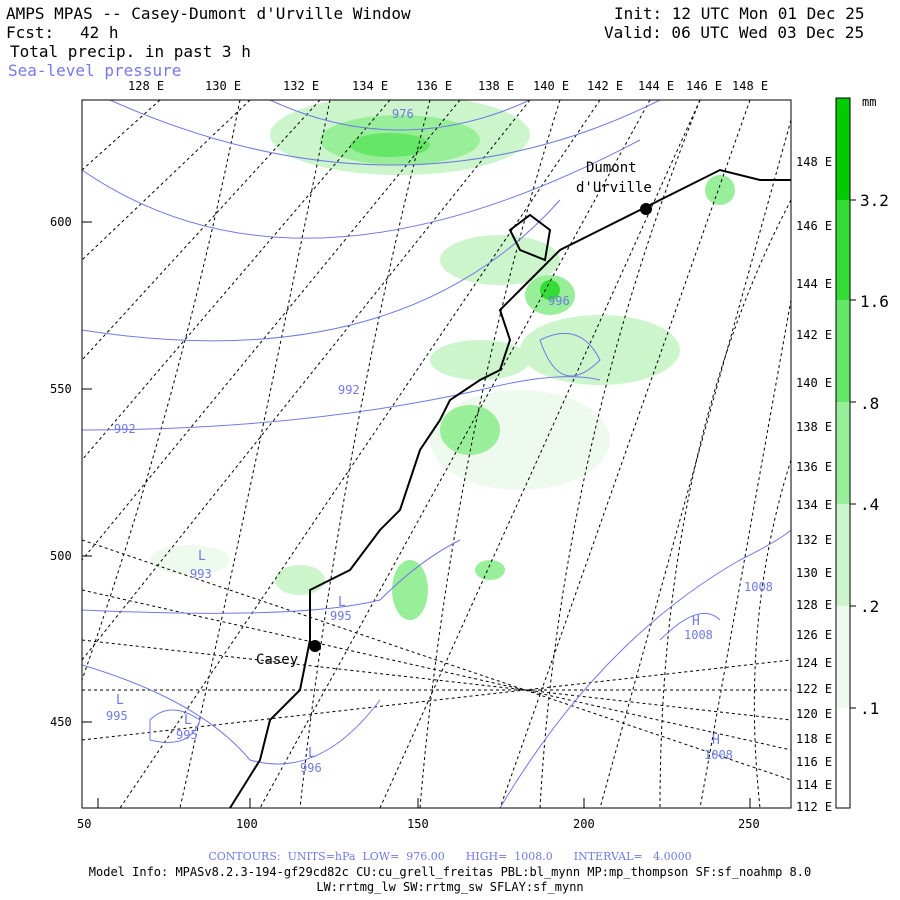  I want to click on casey-station-marker, so click(315, 646).